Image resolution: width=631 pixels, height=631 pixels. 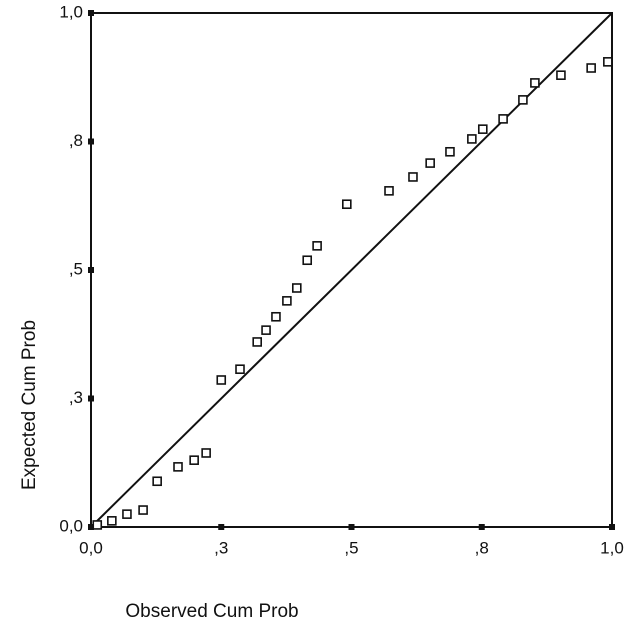 What do you see at coordinates (91, 547) in the screenshot?
I see `x-tick-label: 0,0` at bounding box center [91, 547].